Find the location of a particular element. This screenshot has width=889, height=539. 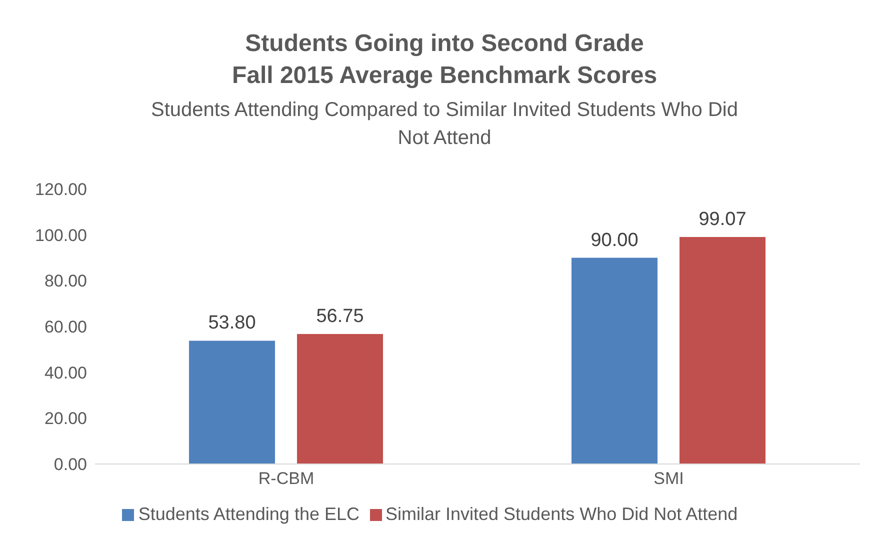

y-tick-label: 0.00 is located at coordinates (70, 464).